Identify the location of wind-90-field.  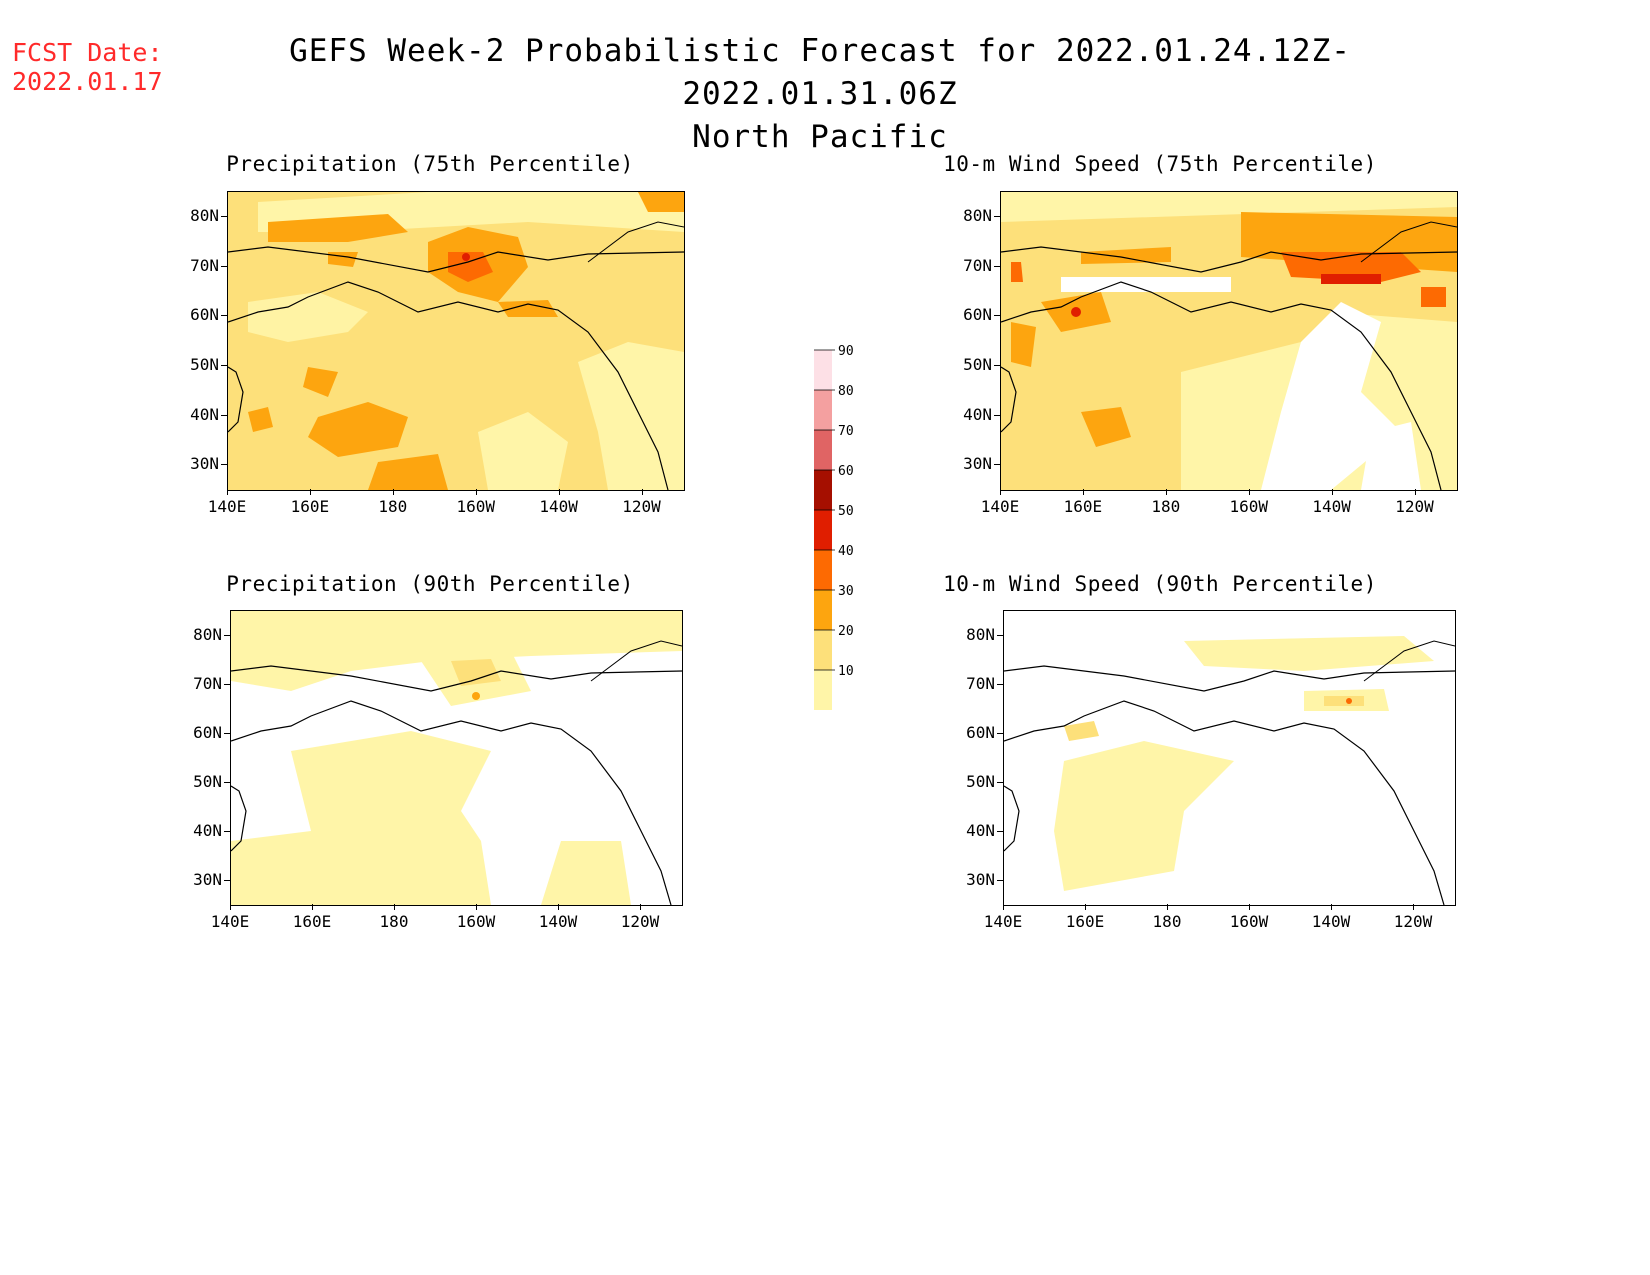
(1229, 758).